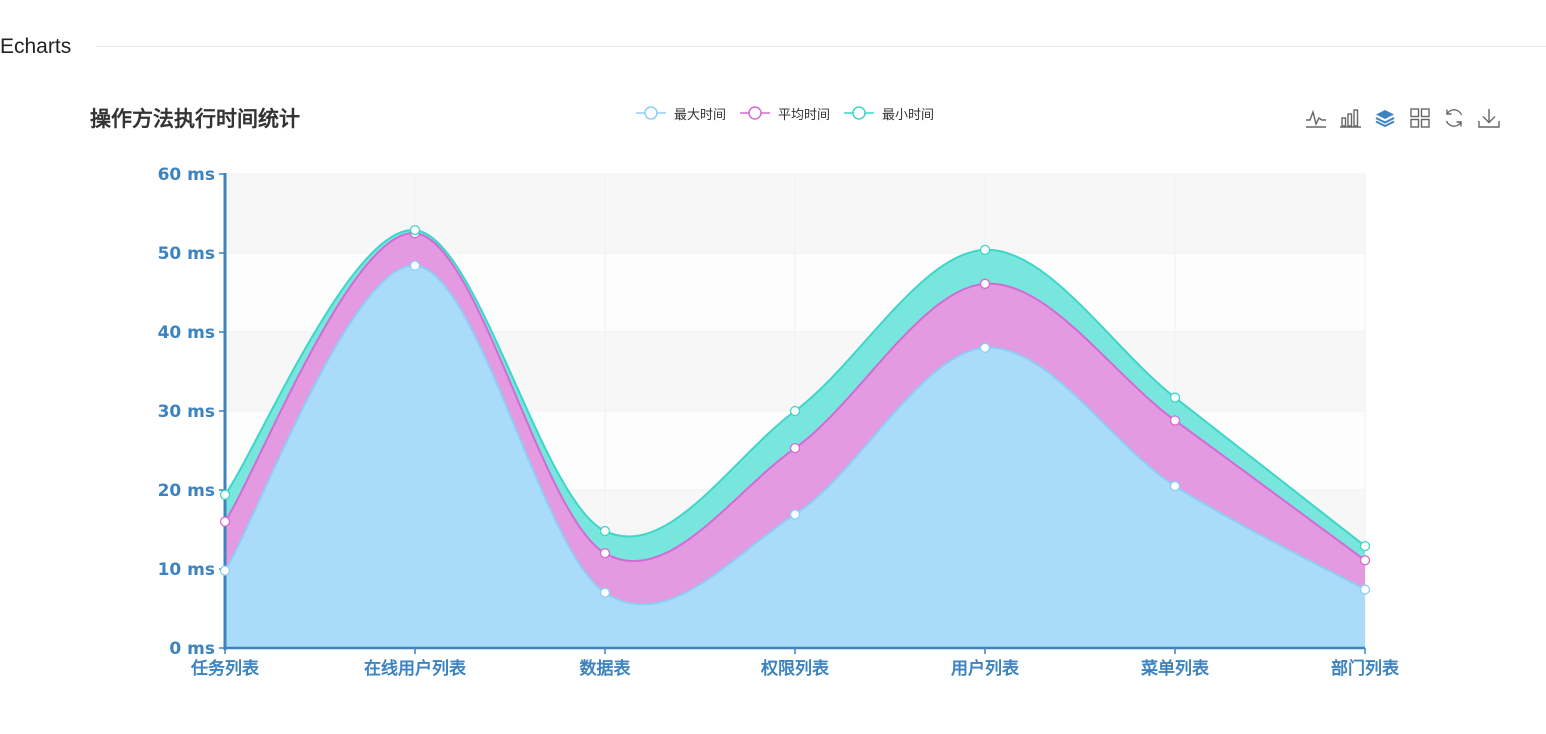 This screenshot has height=734, width=1546. Describe the element at coordinates (1420, 118) in the screenshot. I see `tiled-icon` at that location.